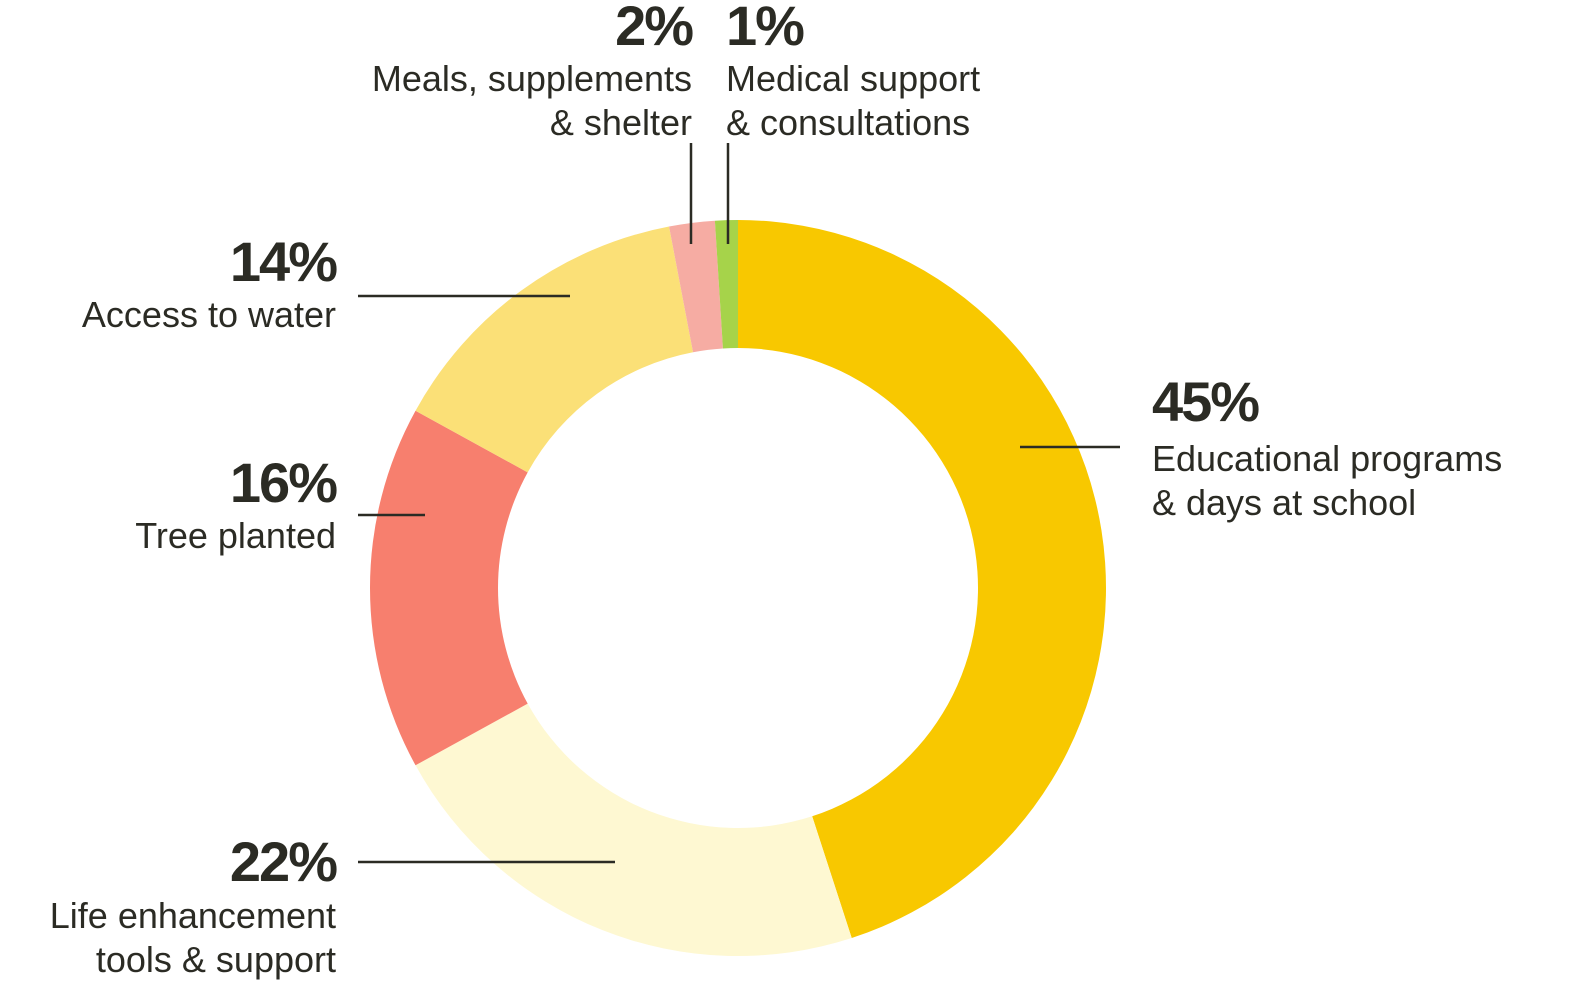 This screenshot has width=1572, height=984. What do you see at coordinates (209, 314) in the screenshot?
I see `slice-category-label-3-line-0: Access to water` at bounding box center [209, 314].